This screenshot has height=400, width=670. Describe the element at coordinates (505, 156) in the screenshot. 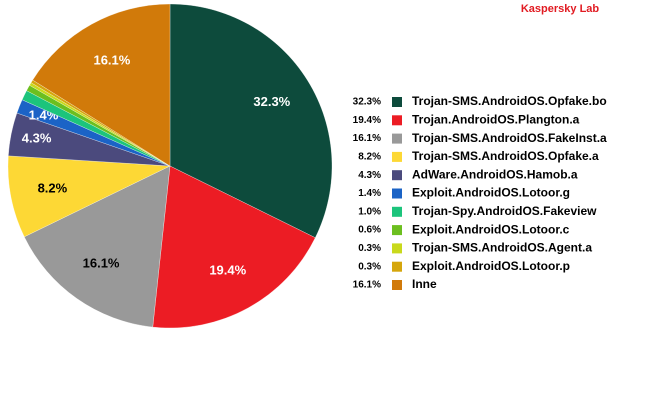

I see `legend-label: Trojan-SMS.AndroidOS.Opfake.a` at that location.